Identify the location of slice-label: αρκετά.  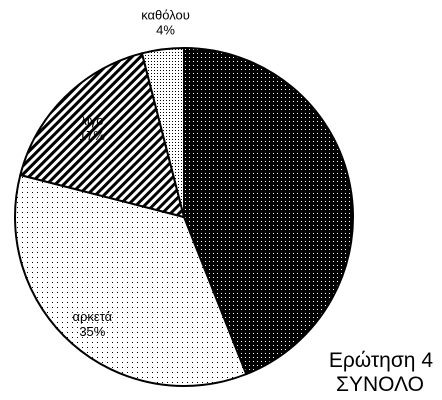
(93, 316).